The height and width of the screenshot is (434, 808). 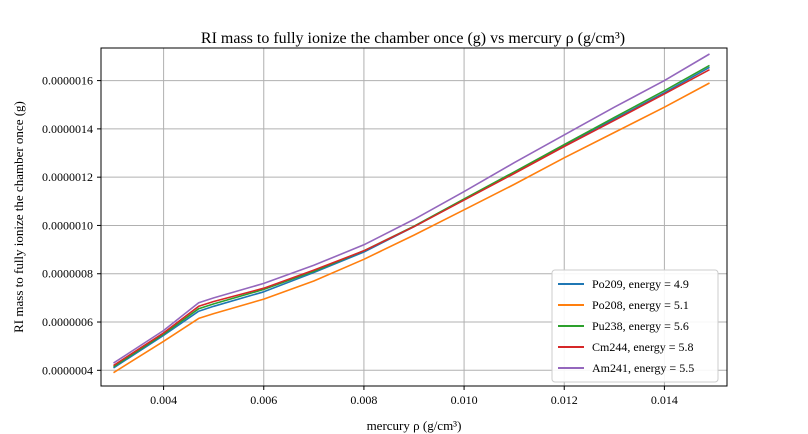 What do you see at coordinates (363, 400) in the screenshot?
I see `x-tick-label: 0.008` at bounding box center [363, 400].